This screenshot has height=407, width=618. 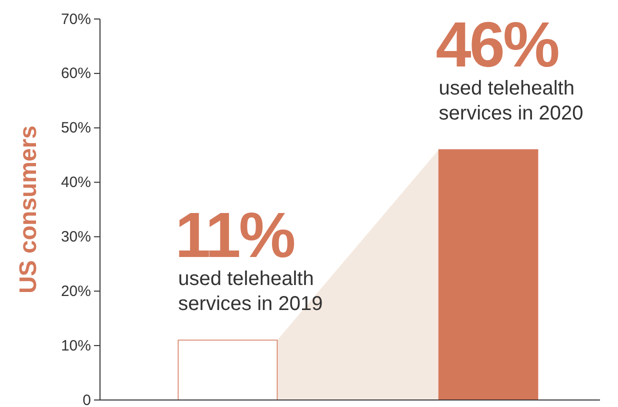 What do you see at coordinates (75, 19) in the screenshot?
I see `y-tick-label: 70%` at bounding box center [75, 19].